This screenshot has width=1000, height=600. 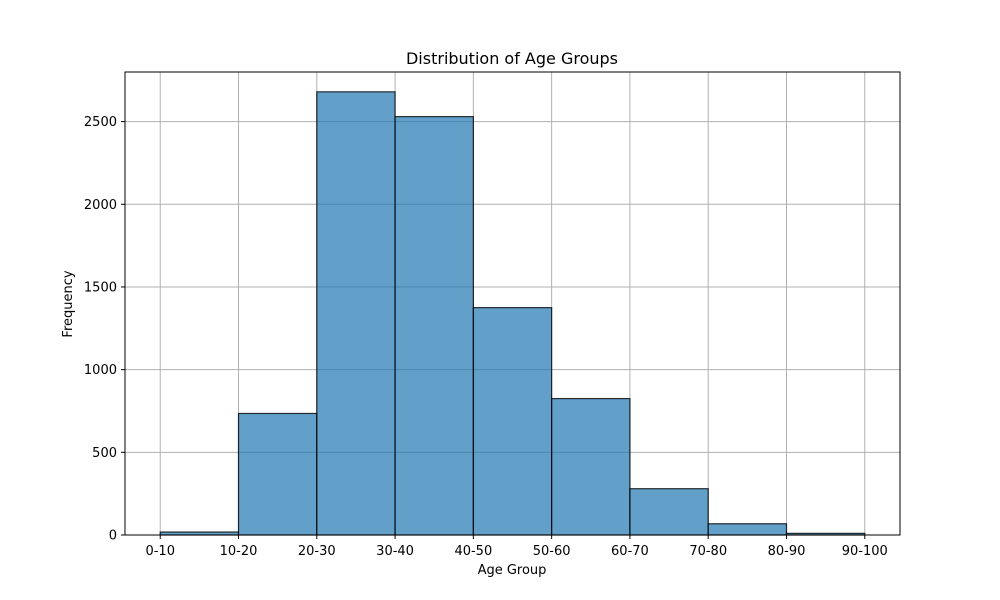 What do you see at coordinates (512, 58) in the screenshot?
I see `chart-title: Distribution of Age Groups` at bounding box center [512, 58].